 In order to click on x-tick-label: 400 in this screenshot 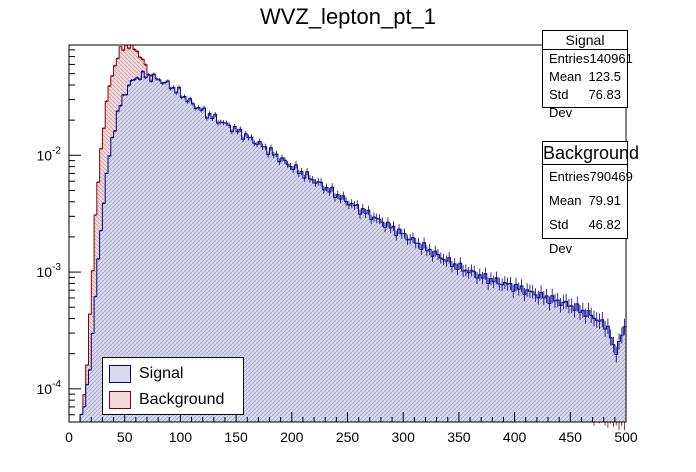, I will do `click(515, 437)`.